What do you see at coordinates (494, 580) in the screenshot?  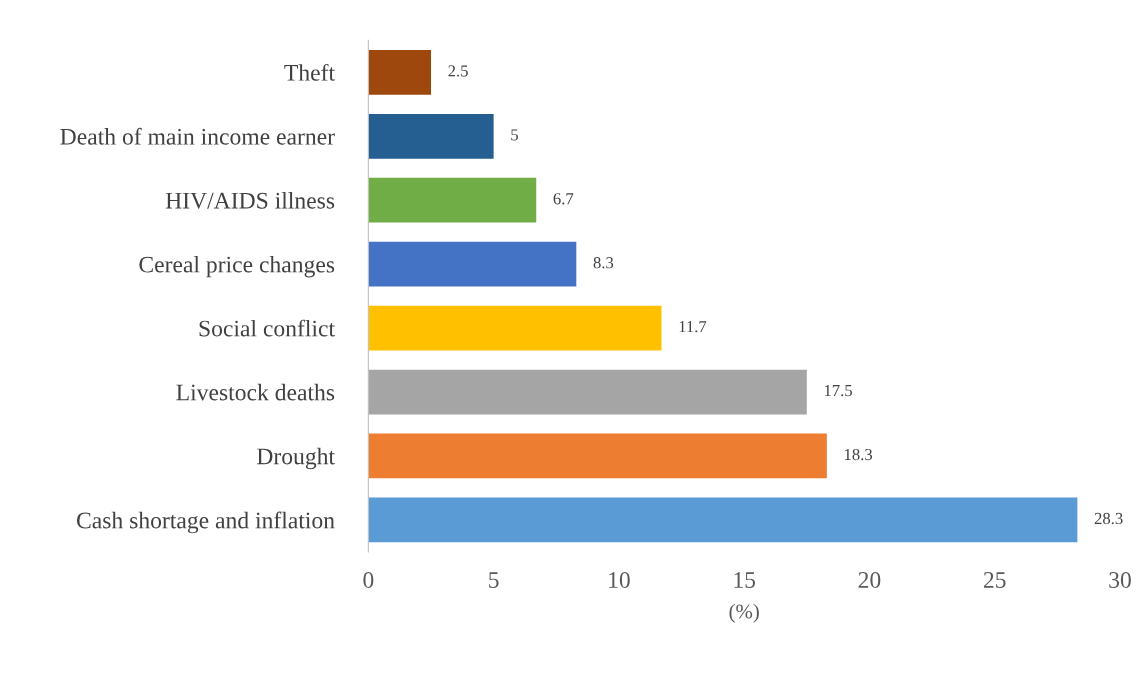 I see `x-tick-label: 5` at bounding box center [494, 580].